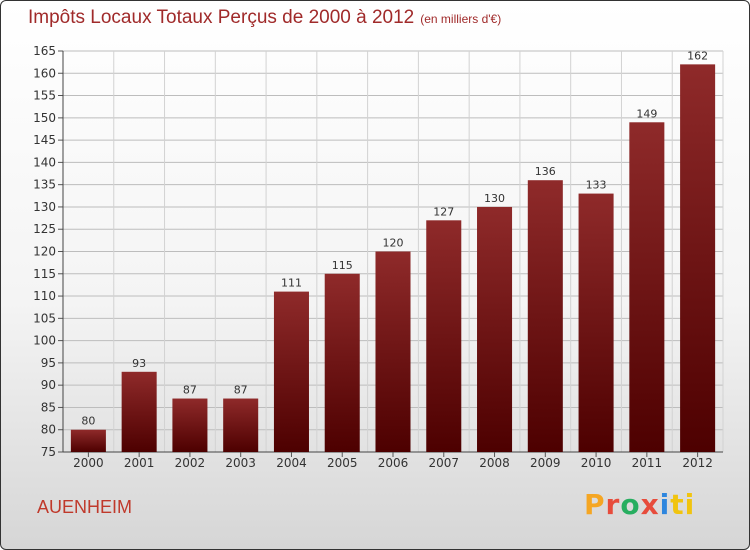 The image size is (750, 550). What do you see at coordinates (44, 162) in the screenshot?
I see `y-tick-label: 140` at bounding box center [44, 162].